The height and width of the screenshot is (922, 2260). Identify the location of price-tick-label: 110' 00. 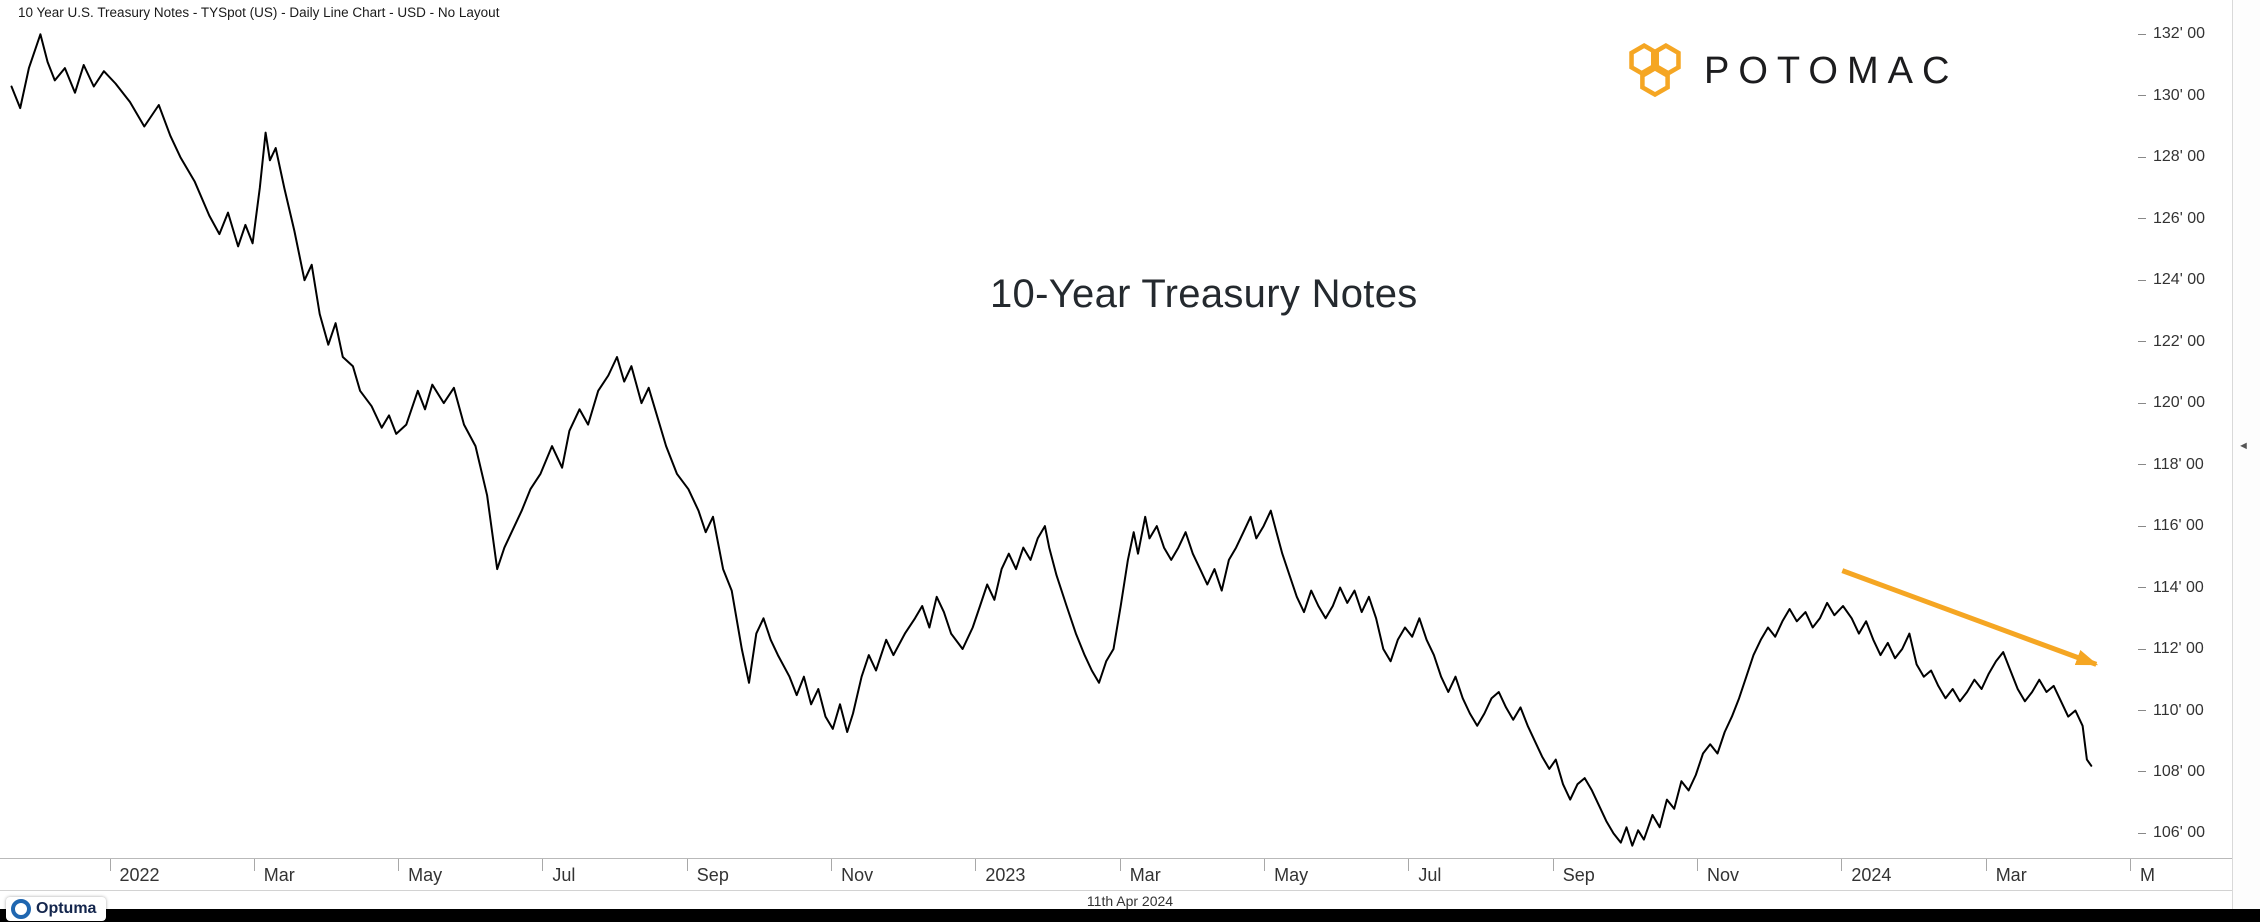
(2178, 710).